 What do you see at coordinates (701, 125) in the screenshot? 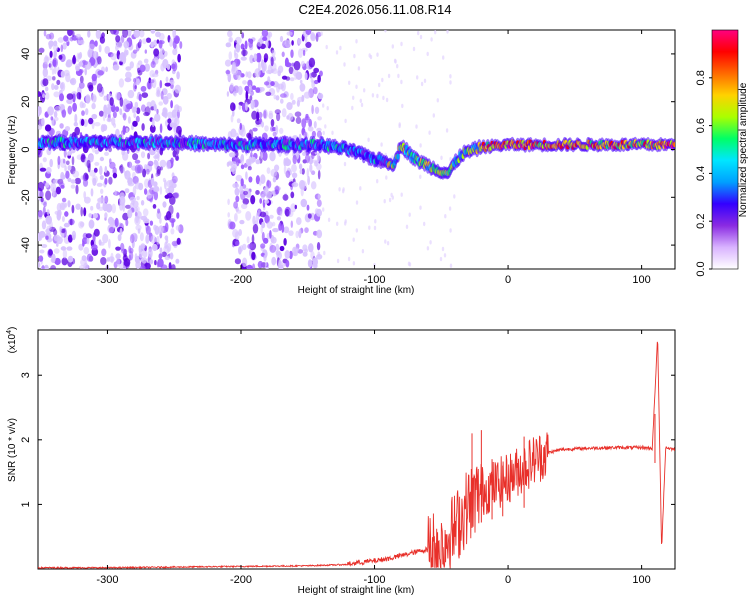
I see `colorbar-tick-label: 0.6` at bounding box center [701, 125].